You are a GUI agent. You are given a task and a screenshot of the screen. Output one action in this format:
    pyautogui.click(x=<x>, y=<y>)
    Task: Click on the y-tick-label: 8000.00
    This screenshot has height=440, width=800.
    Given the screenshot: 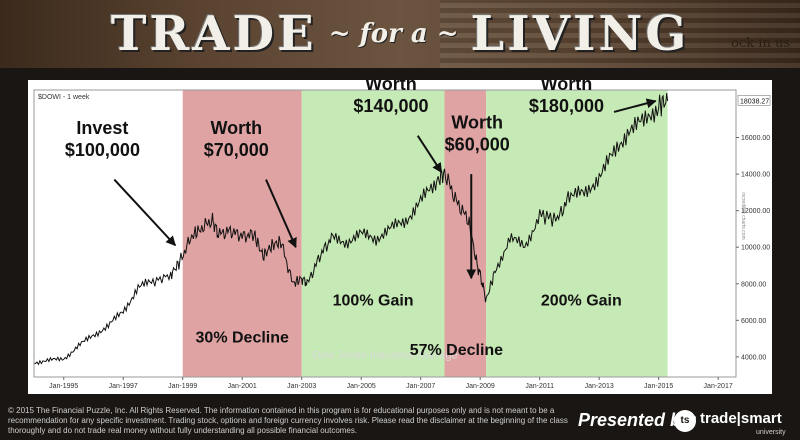 What is the action you would take?
    pyautogui.click(x=753, y=284)
    